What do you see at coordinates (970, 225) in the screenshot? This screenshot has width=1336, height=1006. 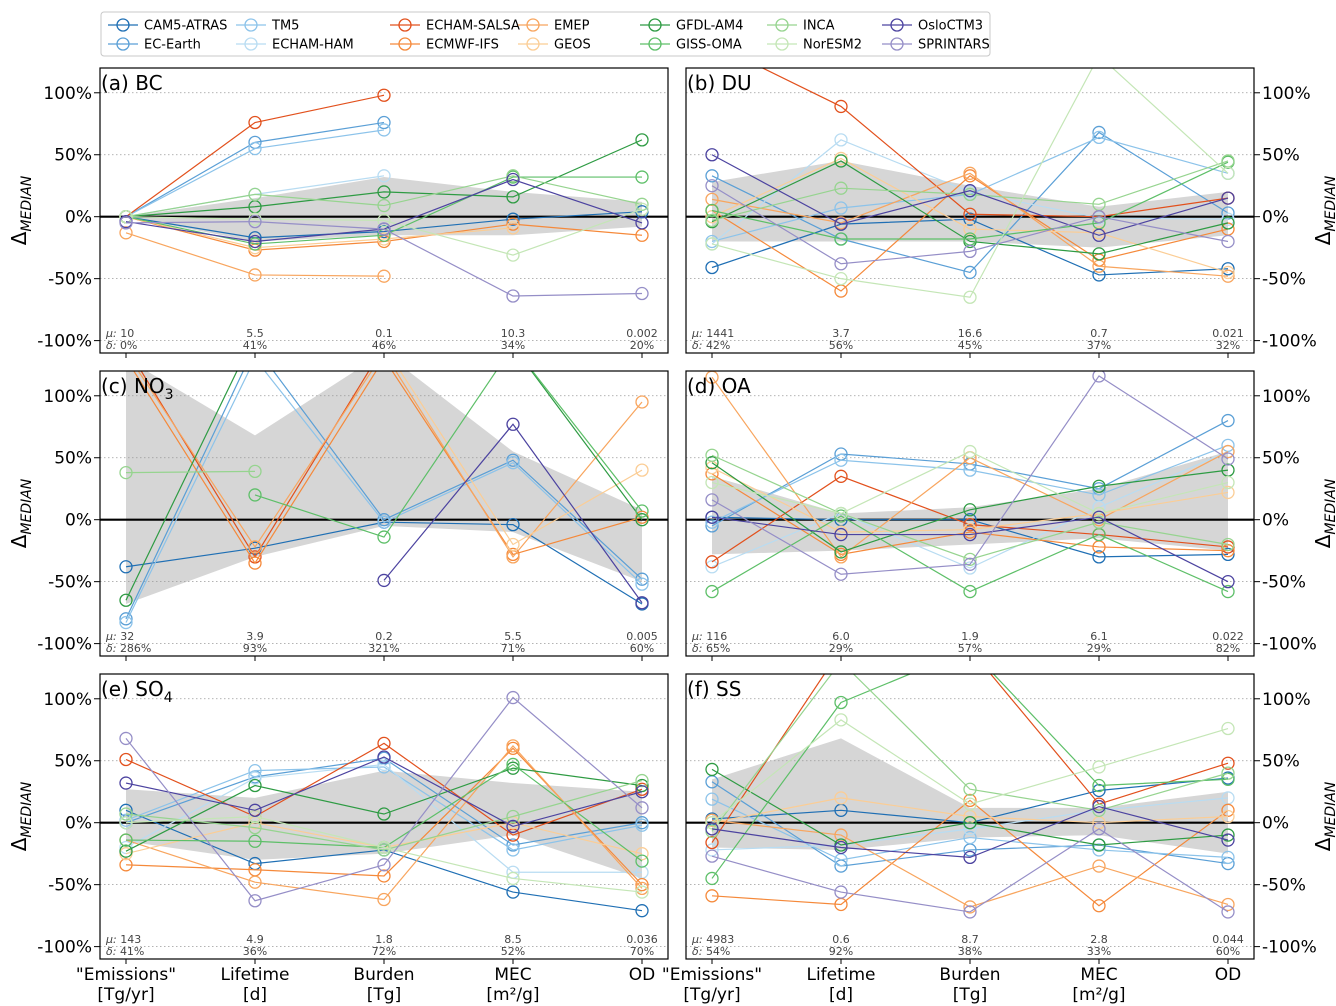 I see `series-sprintars` at bounding box center [970, 225].